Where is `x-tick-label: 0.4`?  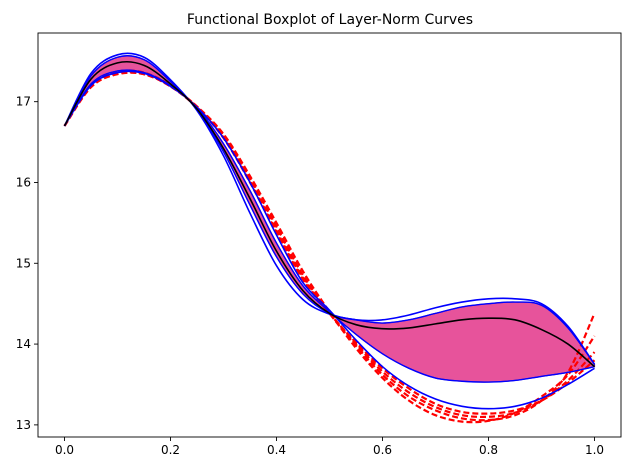 x-tick-label: 0.4 is located at coordinates (276, 450).